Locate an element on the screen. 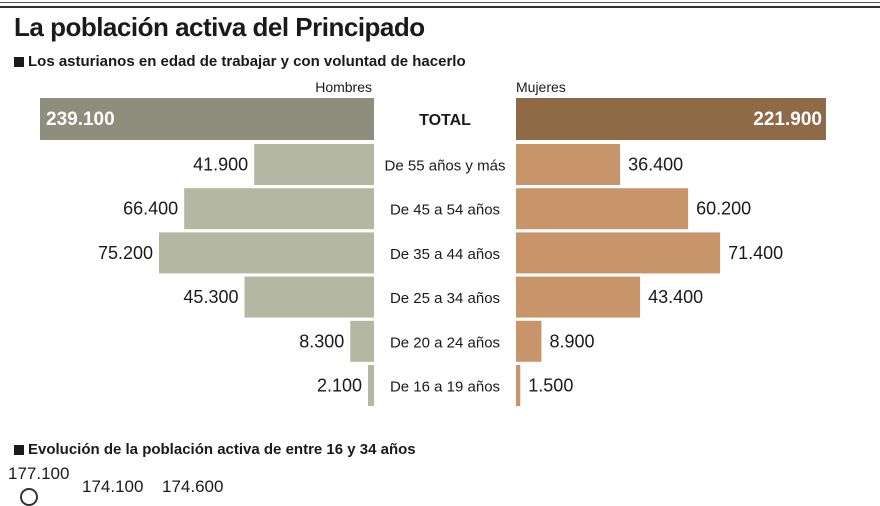  value-label-mujeres: 8.900 is located at coordinates (571, 341).